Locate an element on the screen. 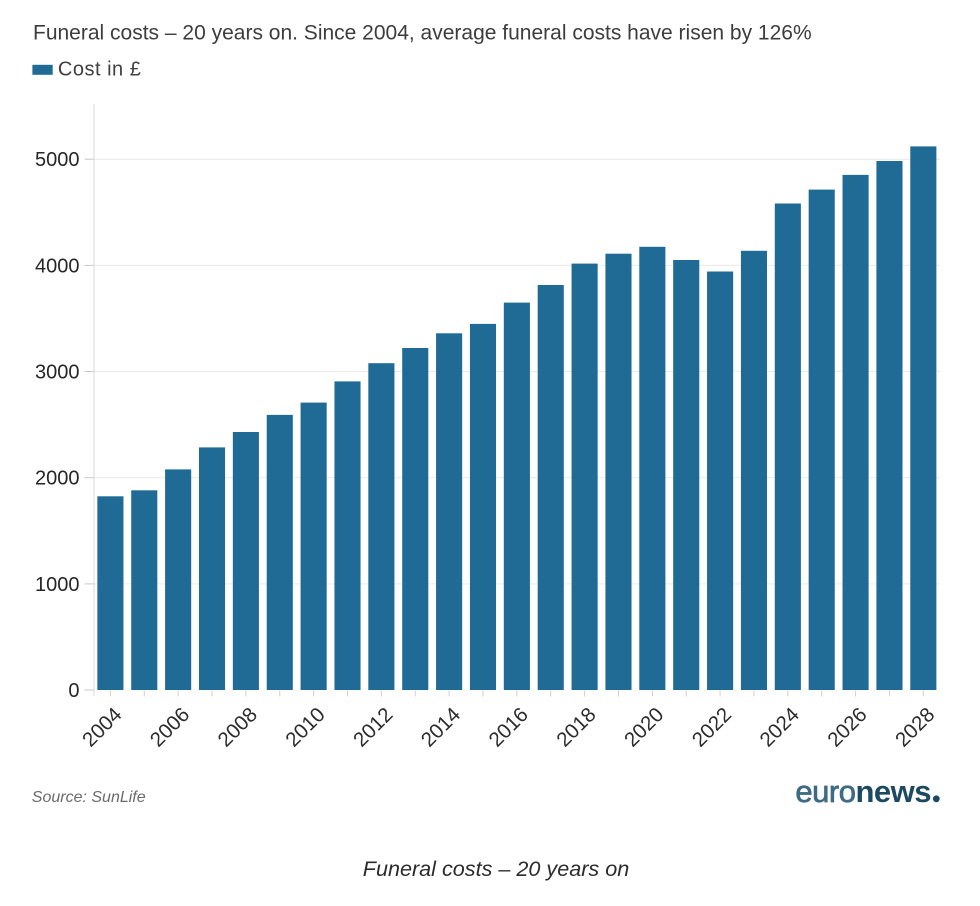 Image resolution: width=980 pixels, height=906 pixels. svg-text: 4000 is located at coordinates (57, 266).